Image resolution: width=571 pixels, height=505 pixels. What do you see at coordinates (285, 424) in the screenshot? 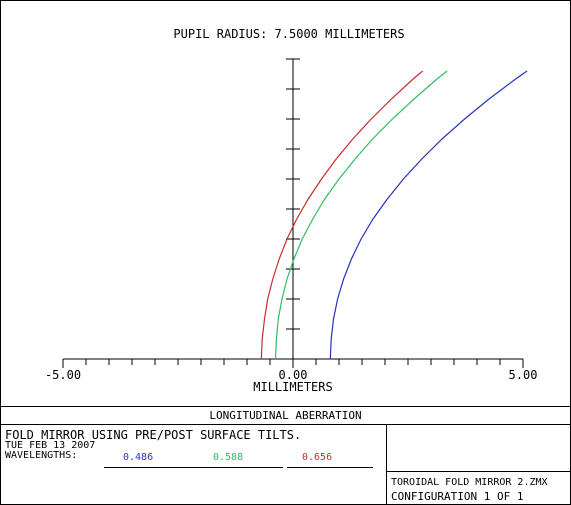
I see `footer-title-divider` at bounding box center [285, 424].